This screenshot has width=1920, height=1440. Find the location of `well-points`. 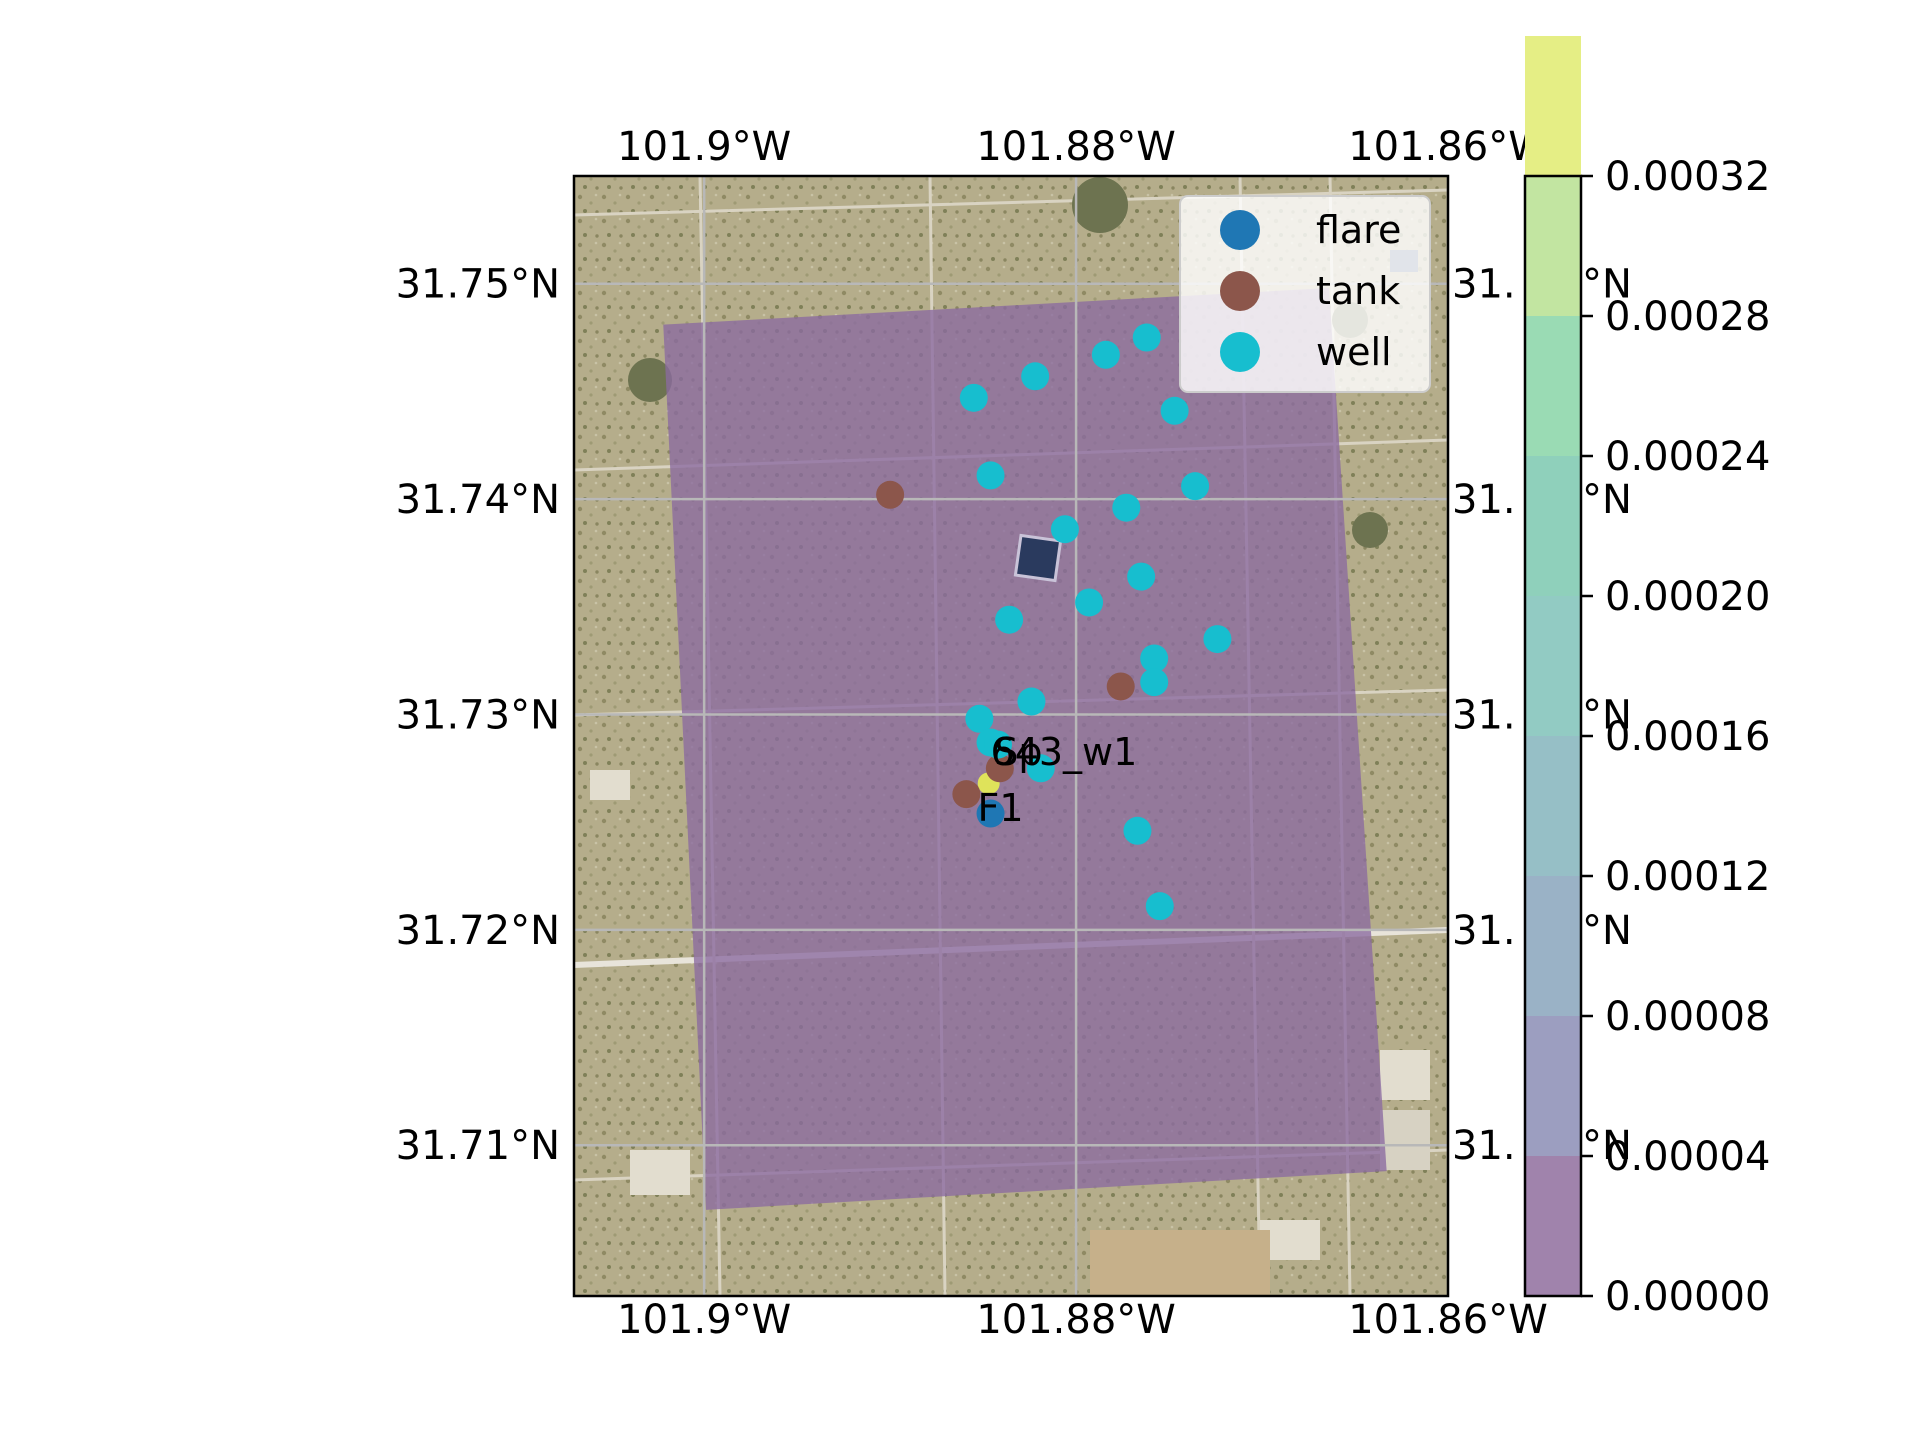

well-points is located at coordinates (1095, 622).